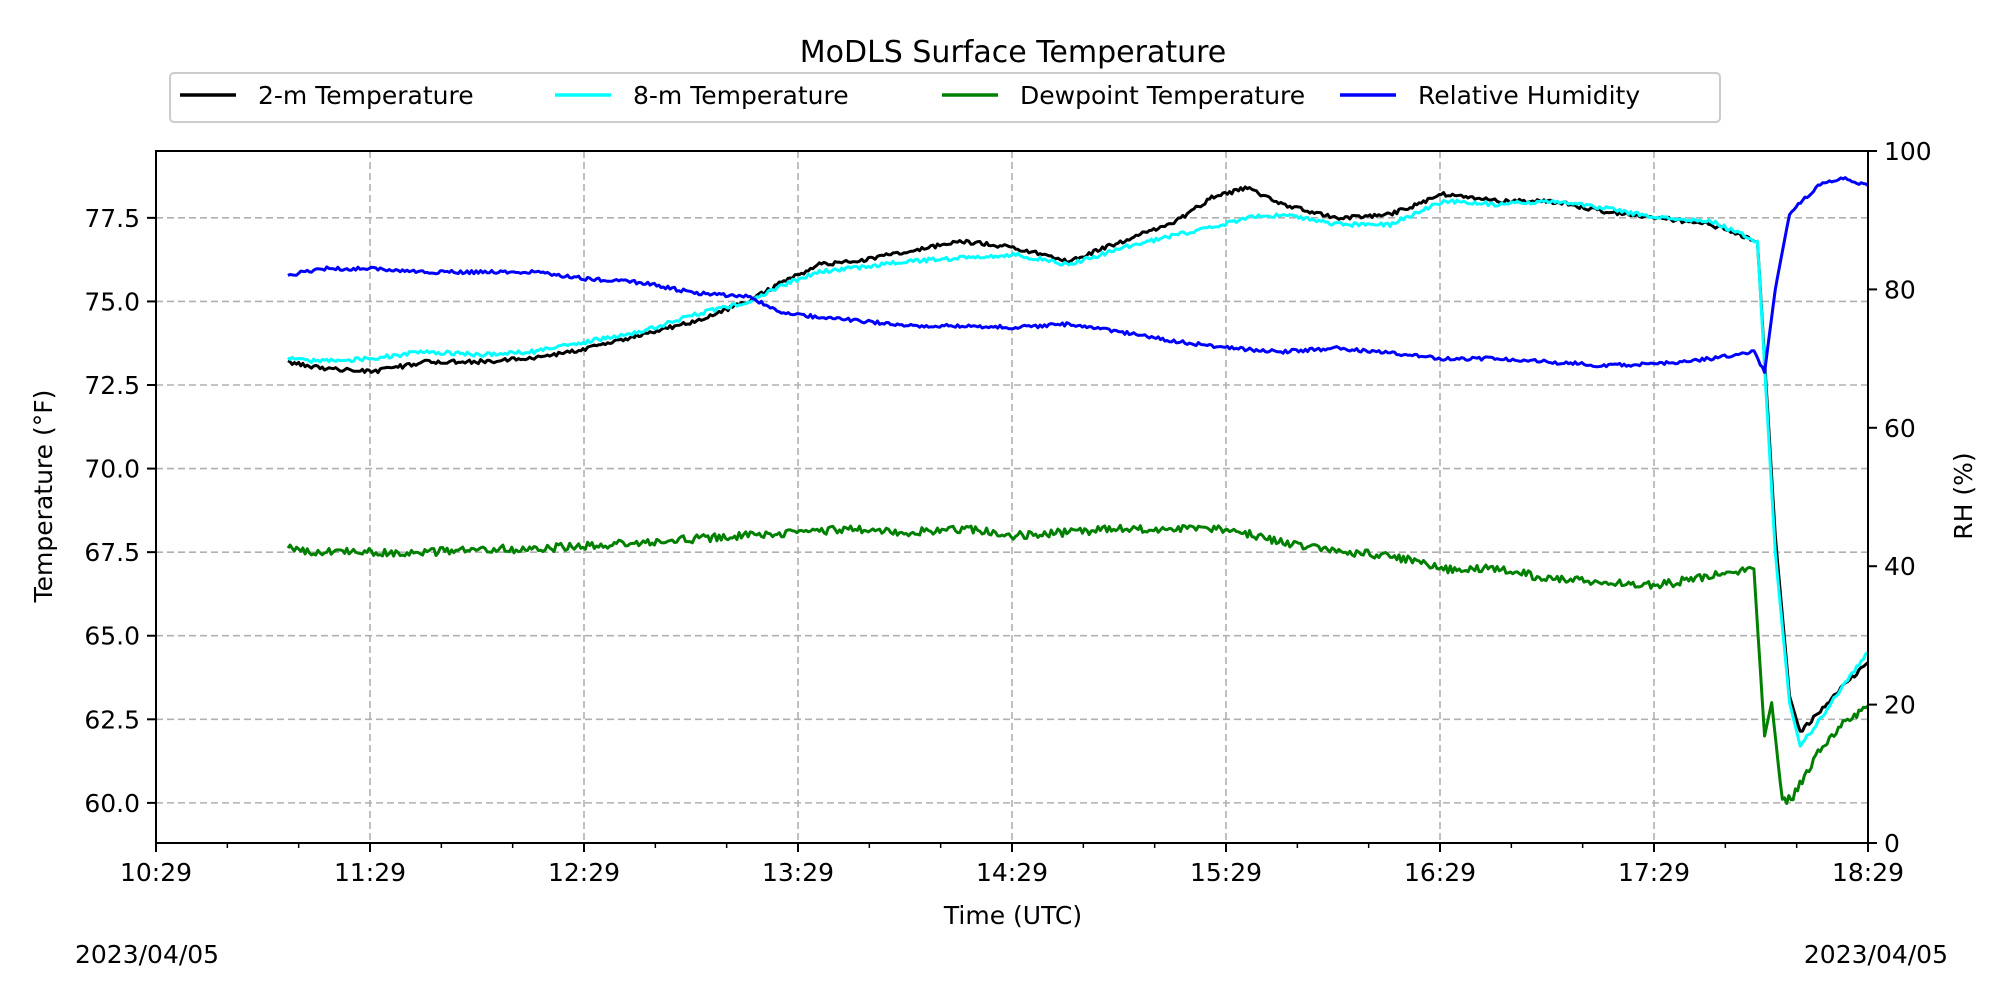 Image resolution: width=2000 pixels, height=1000 pixels. Describe the element at coordinates (370, 872) in the screenshot. I see `x-tick-label: 11:29` at that location.